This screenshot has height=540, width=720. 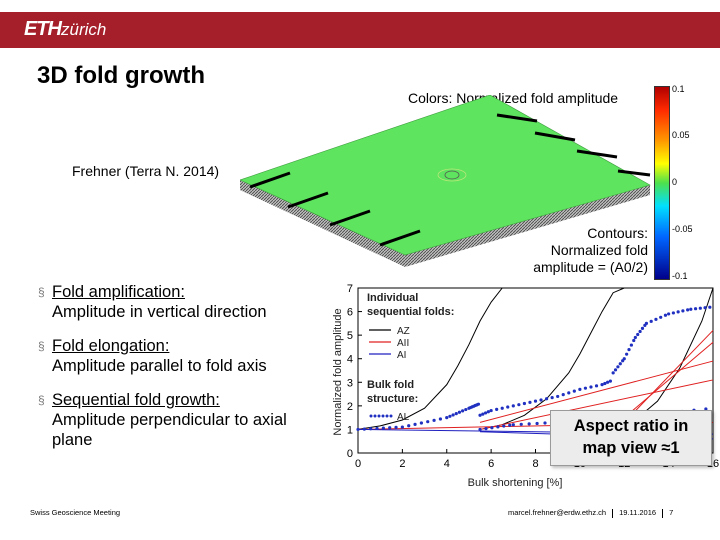 What do you see at coordinates (392, 399) in the screenshot?
I see `legend-title: structure:` at bounding box center [392, 399].